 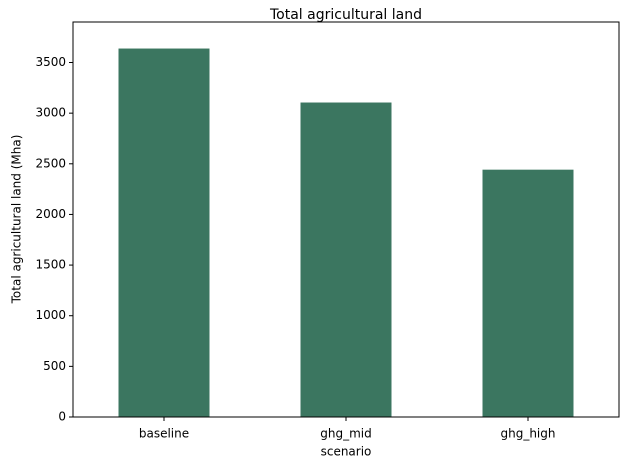 I want to click on y-tick-label: 500, so click(x=54, y=366).